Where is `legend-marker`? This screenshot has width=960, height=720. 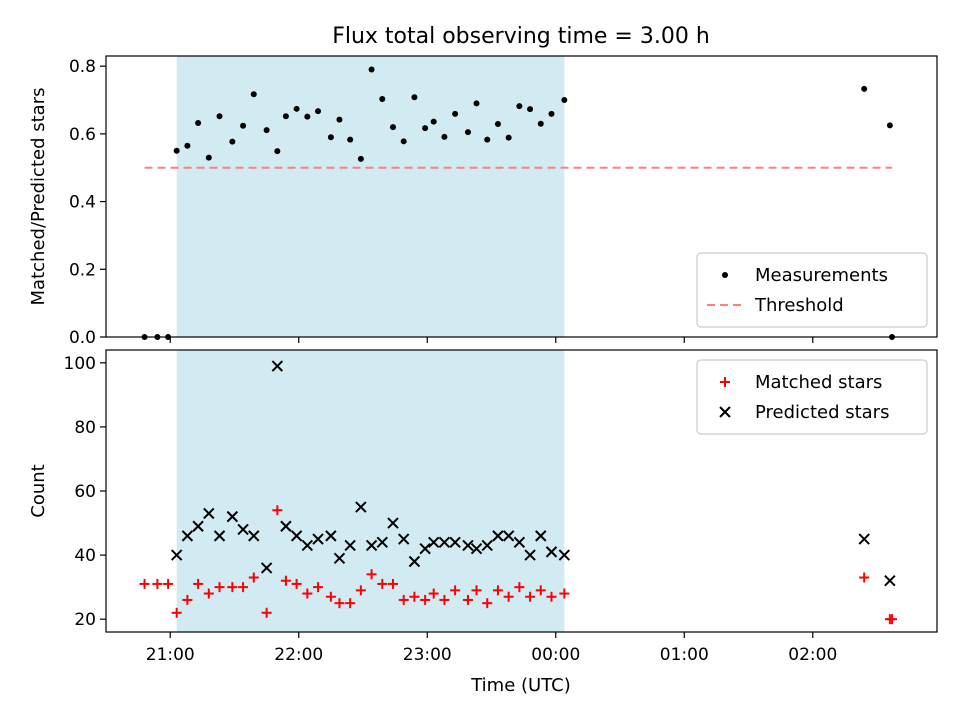 legend-marker is located at coordinates (725, 382).